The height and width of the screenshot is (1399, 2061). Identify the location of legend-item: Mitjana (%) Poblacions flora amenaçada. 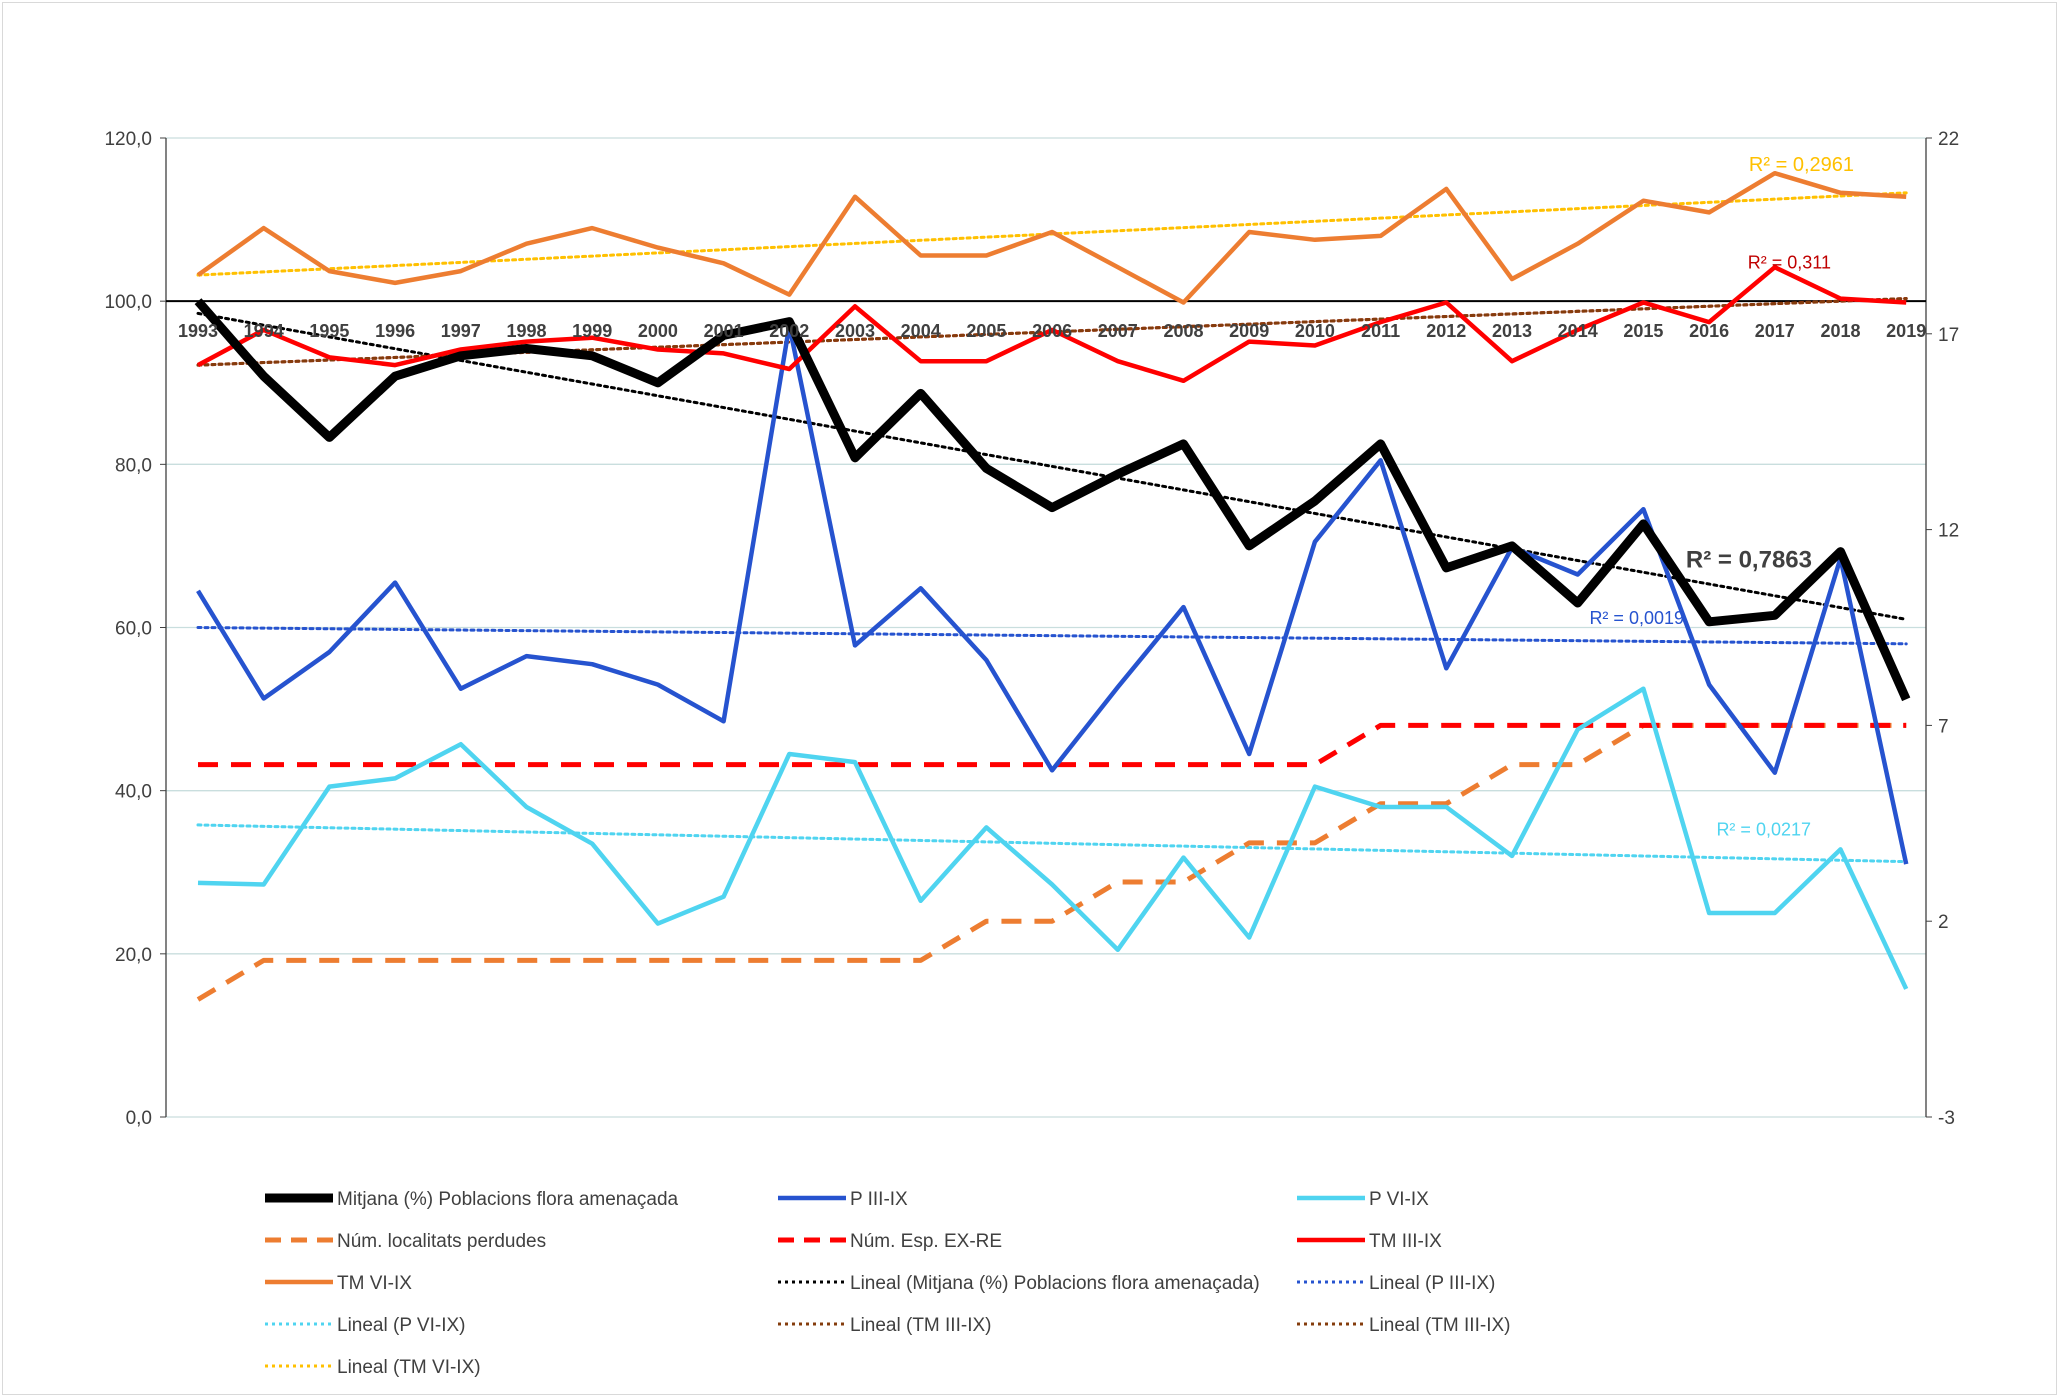
(472, 1199).